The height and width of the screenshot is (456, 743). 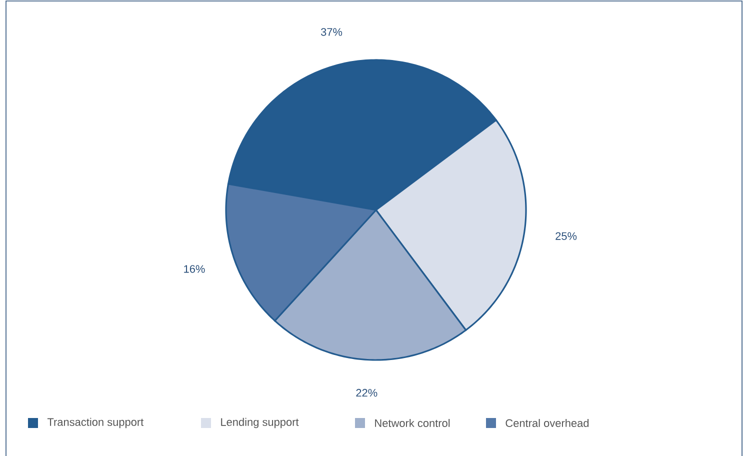 What do you see at coordinates (547, 422) in the screenshot?
I see `legend-label: Central overhead` at bounding box center [547, 422].